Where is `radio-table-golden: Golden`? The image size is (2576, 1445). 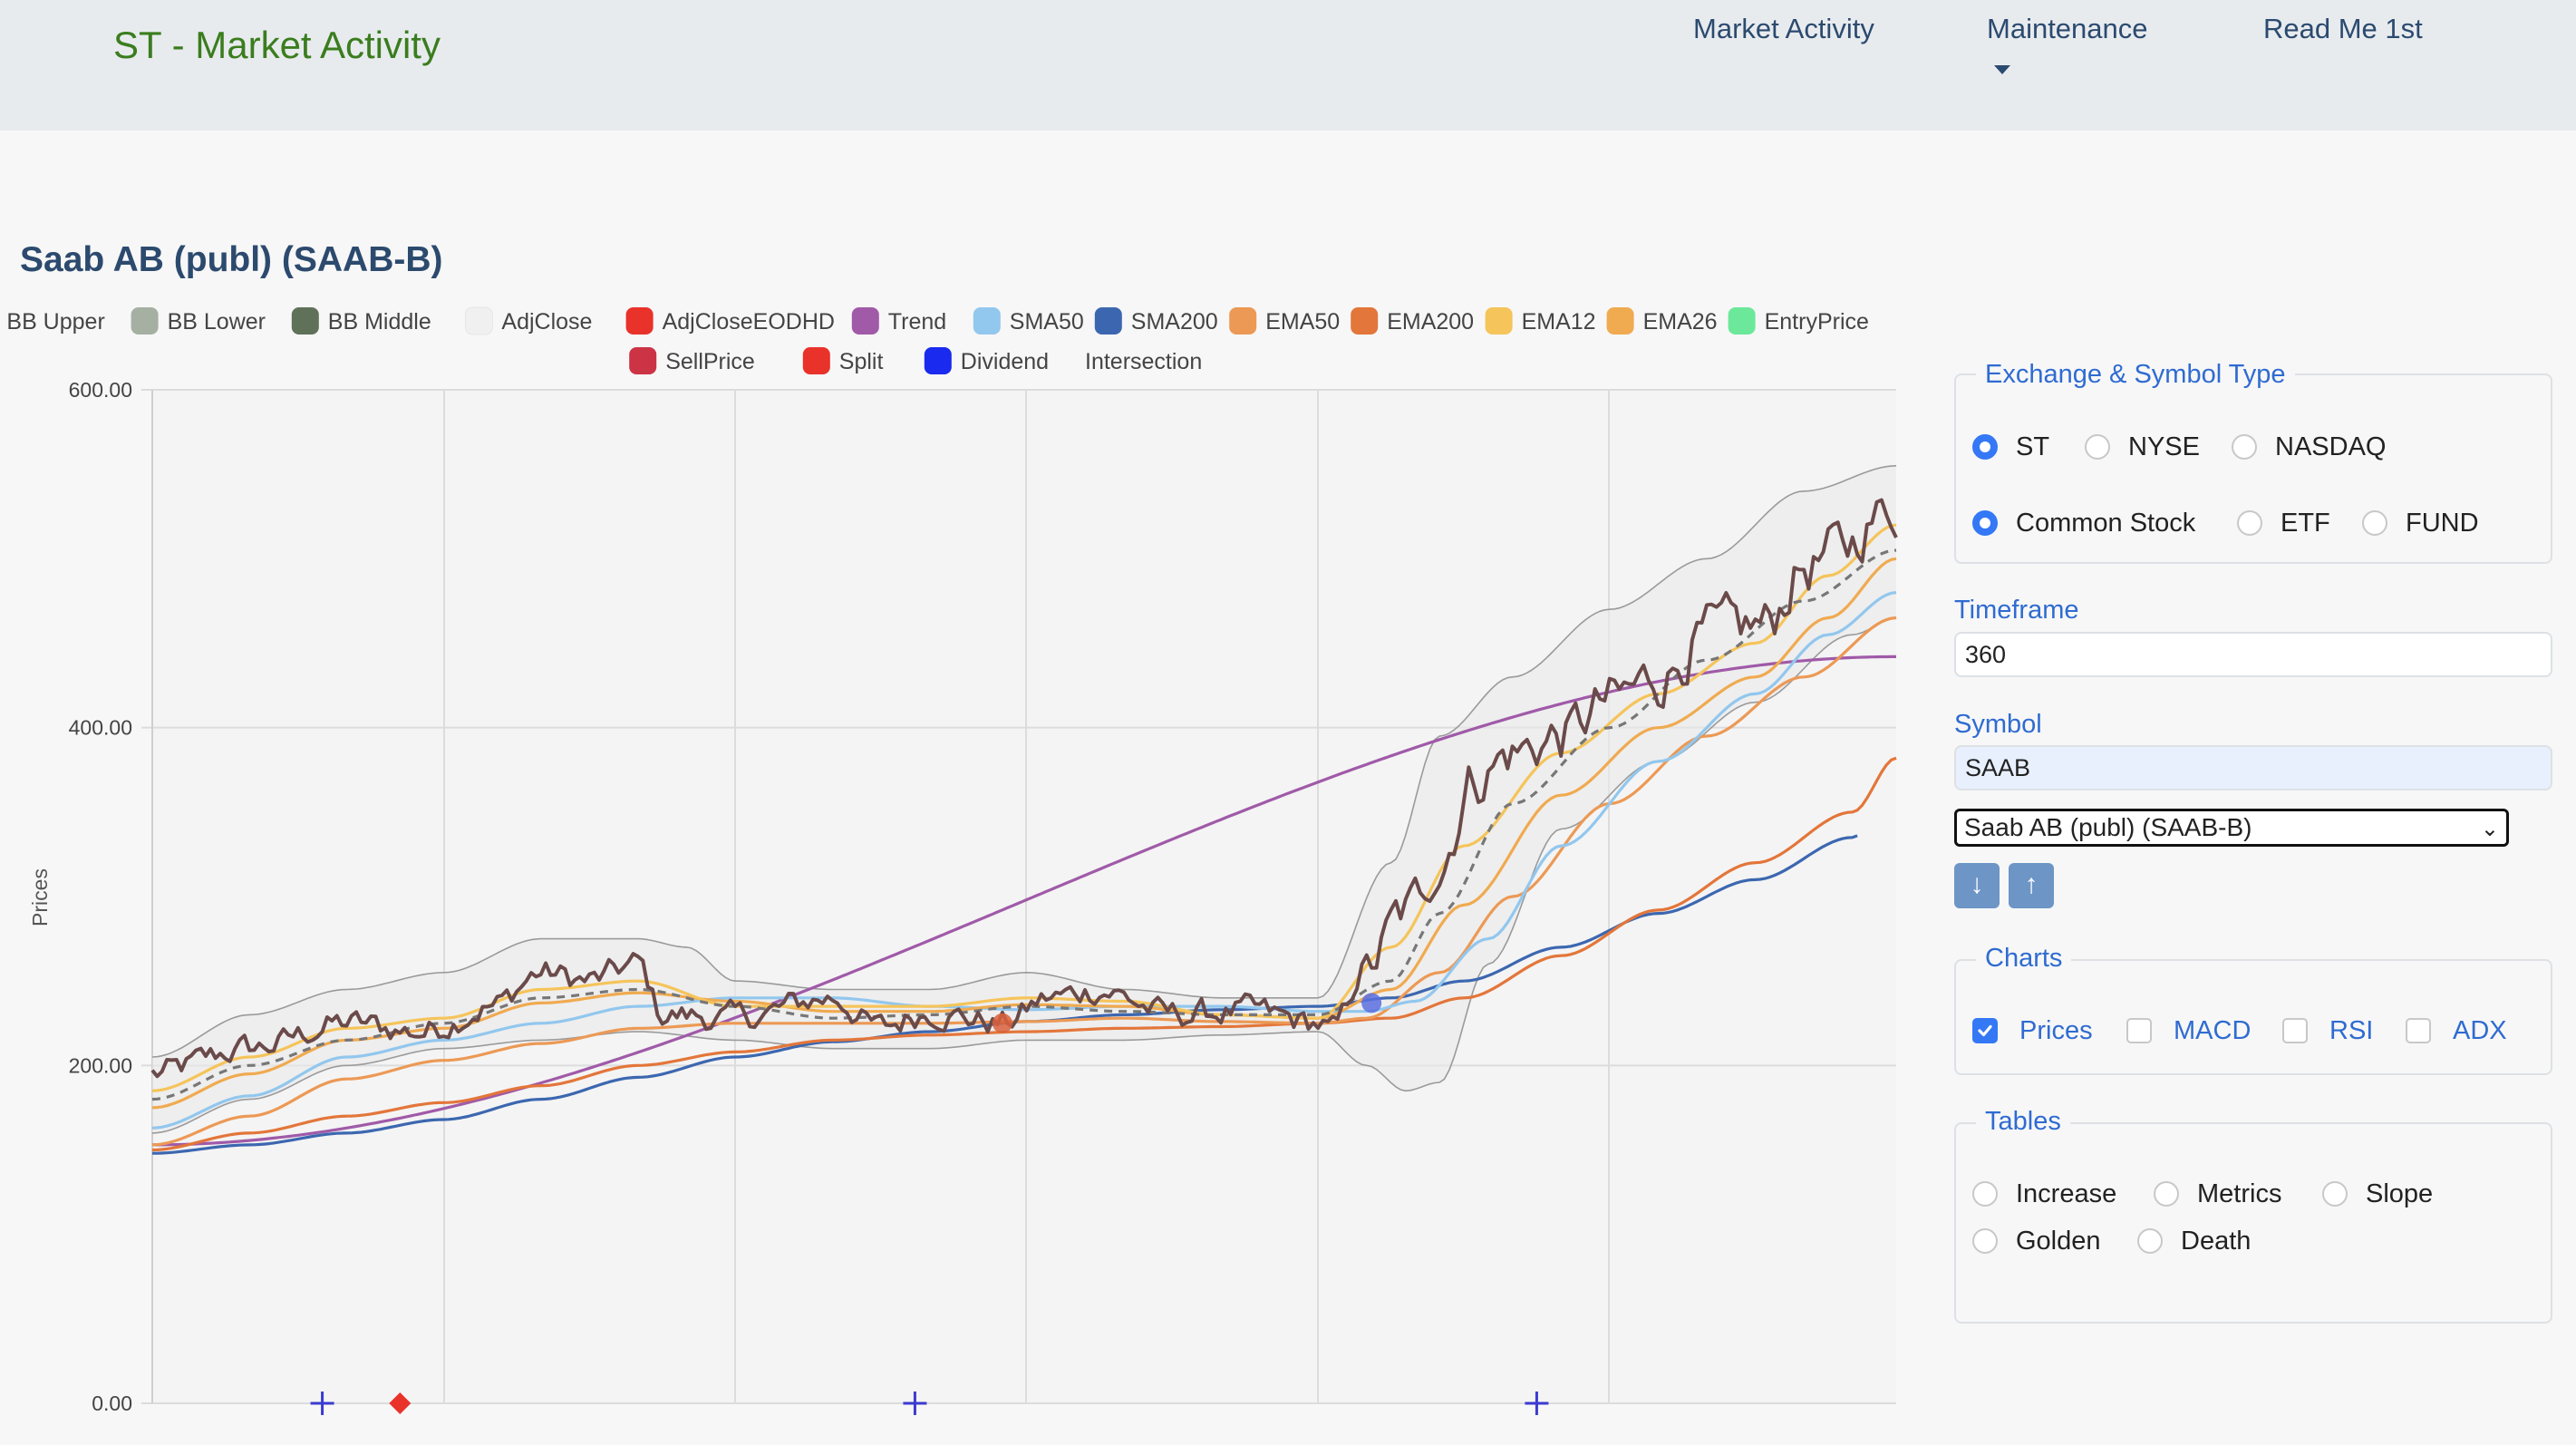
radio-table-golden: Golden is located at coordinates (2036, 1241).